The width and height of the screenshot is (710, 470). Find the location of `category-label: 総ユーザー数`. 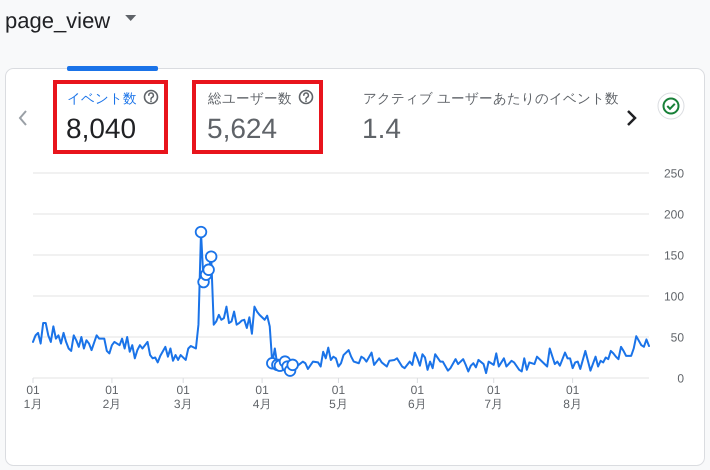

category-label: 総ユーザー数 is located at coordinates (249, 98).